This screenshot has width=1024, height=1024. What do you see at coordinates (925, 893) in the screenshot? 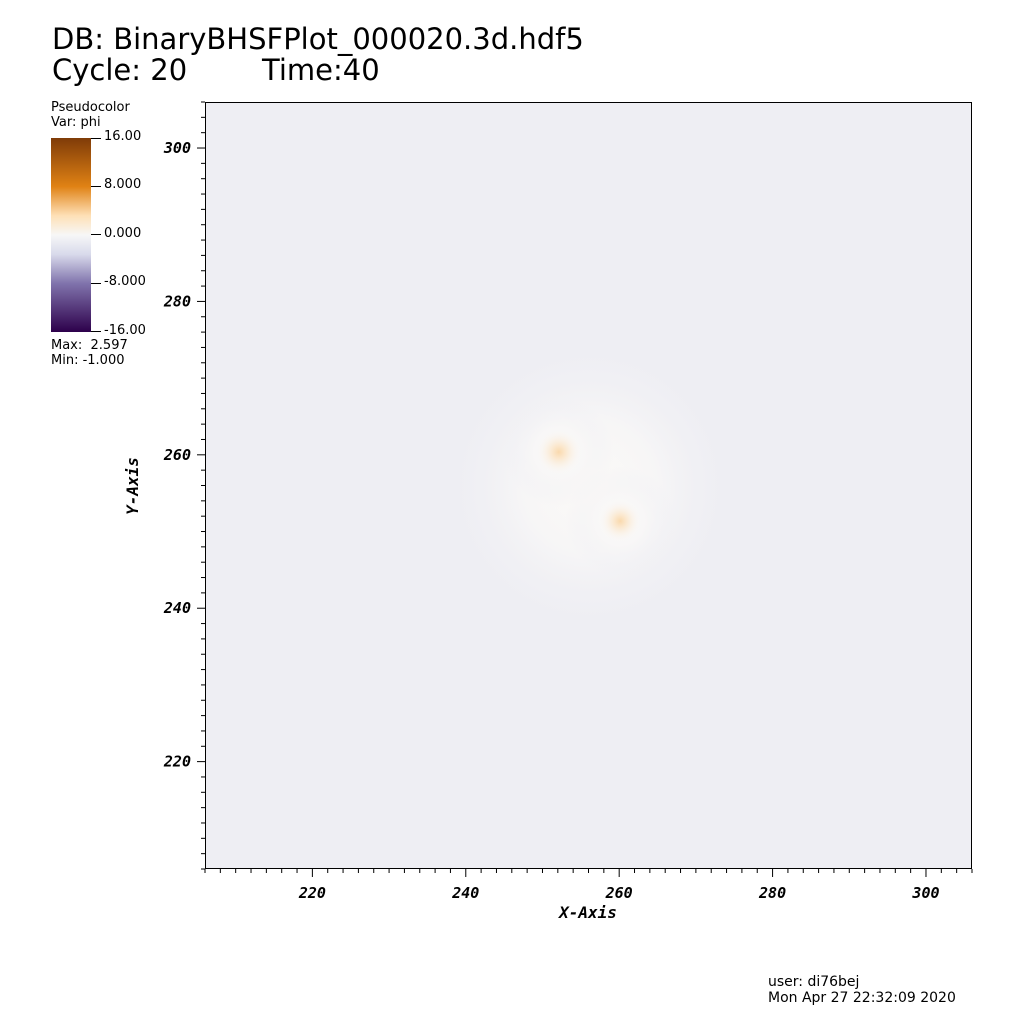
I see `x-tick-label: 300` at bounding box center [925, 893].